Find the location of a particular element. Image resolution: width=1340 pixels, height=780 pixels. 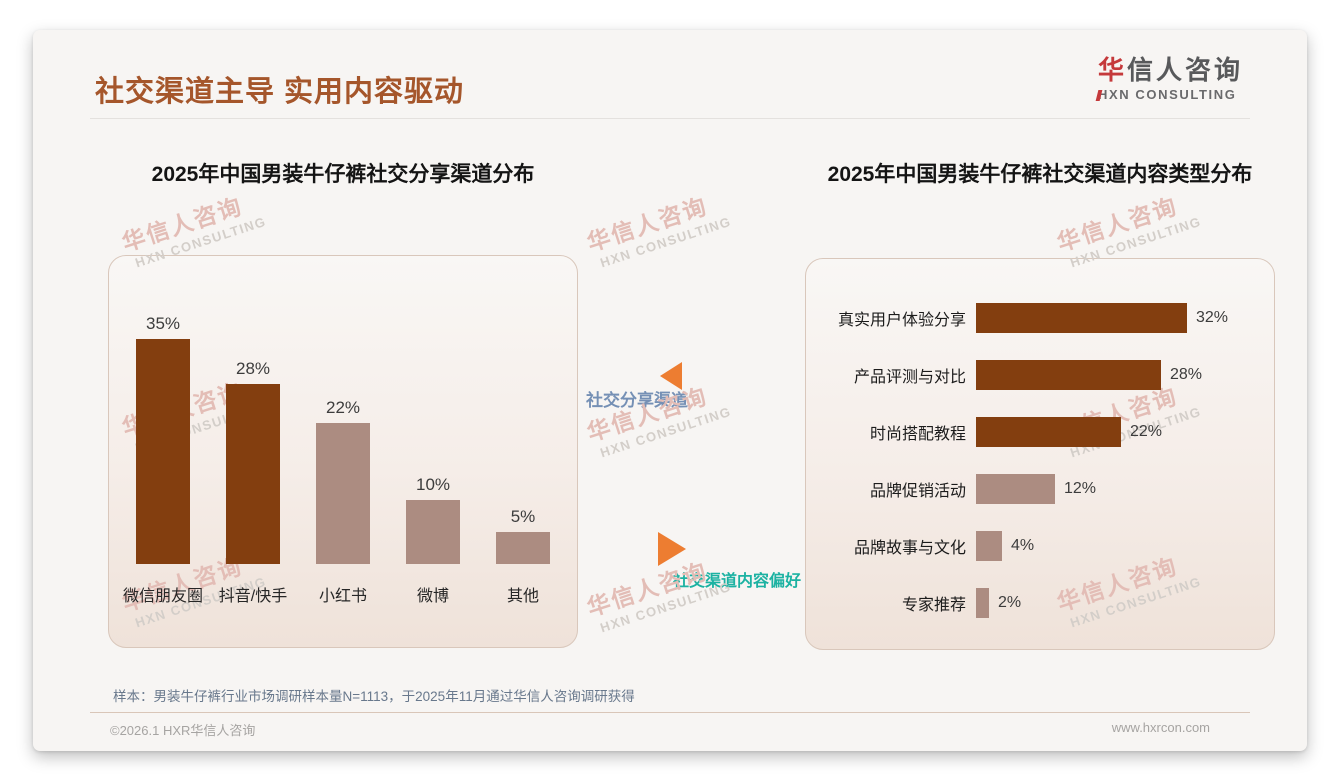

company-logo: 华信人咨询 HXN CONSULTING is located at coordinates (1170, 78).